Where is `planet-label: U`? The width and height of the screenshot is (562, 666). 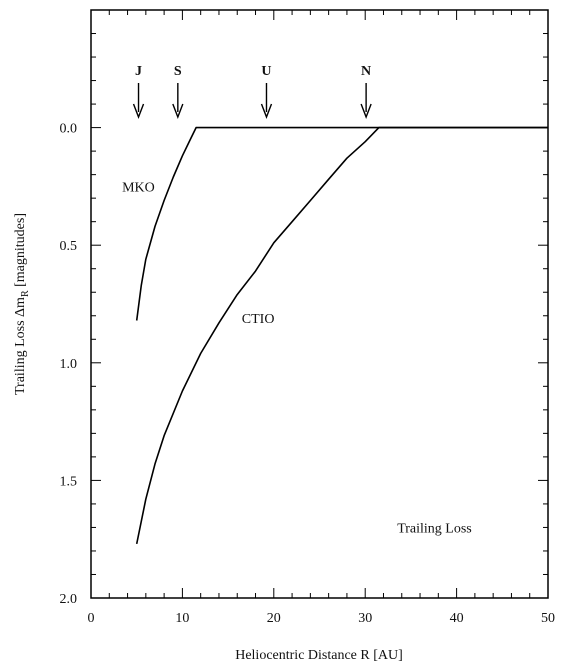
planet-label: U is located at coordinates (266, 71).